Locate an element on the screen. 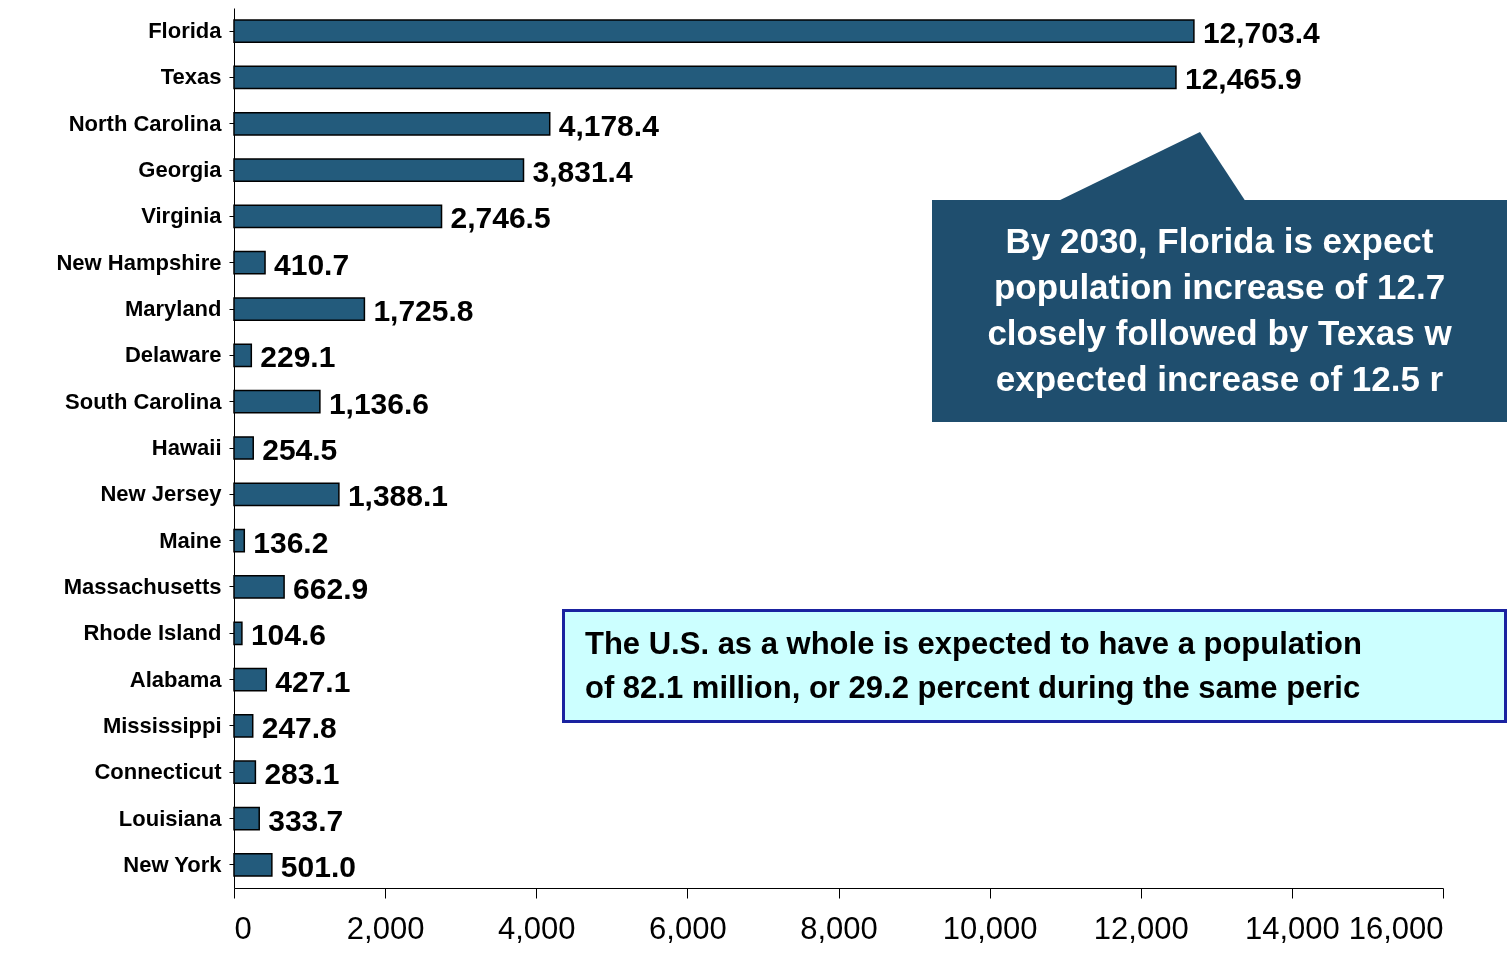 The image size is (1507, 966). text-box: The U.S. as a whole is expected to have a population of 82.1 million, or 29.2 percent during the same peric is located at coordinates (1034, 666).